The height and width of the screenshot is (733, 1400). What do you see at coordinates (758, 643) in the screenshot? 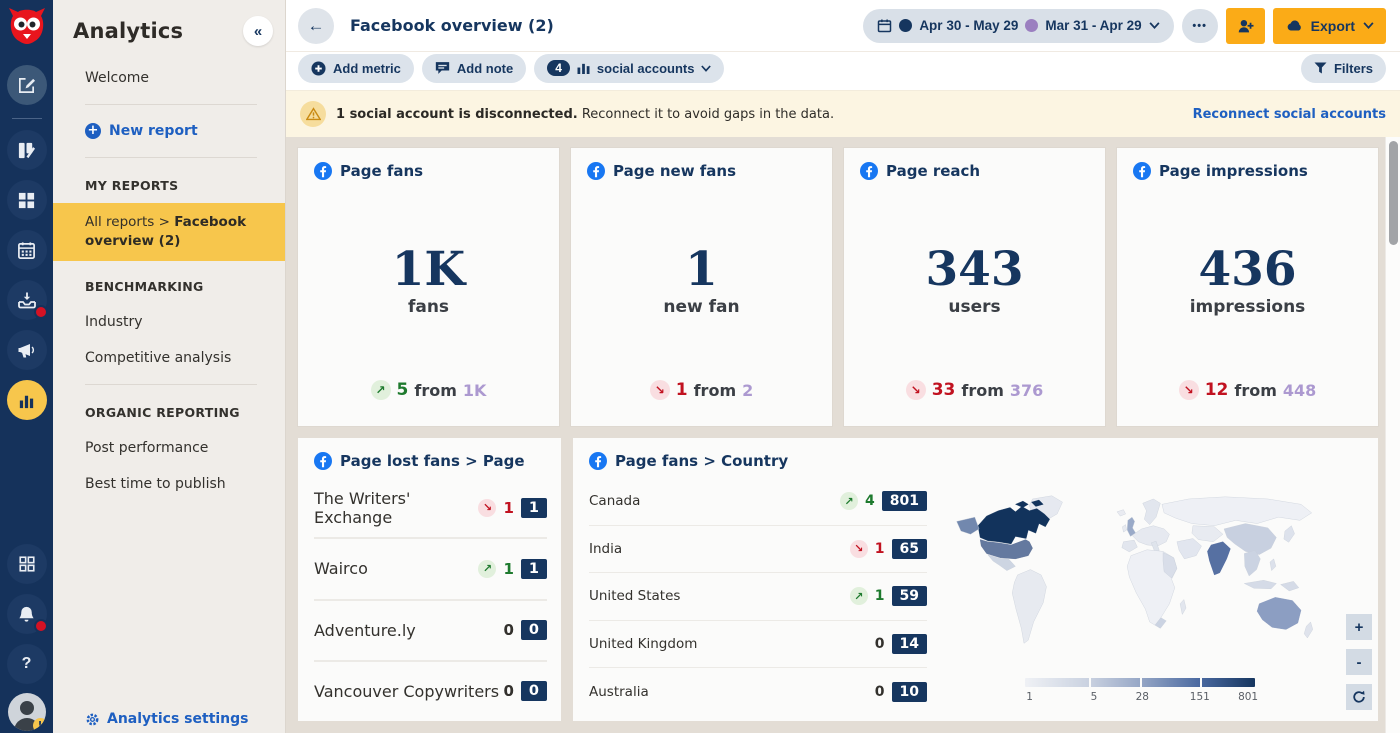
I see `table-row: United Kingdom 0 14` at bounding box center [758, 643].